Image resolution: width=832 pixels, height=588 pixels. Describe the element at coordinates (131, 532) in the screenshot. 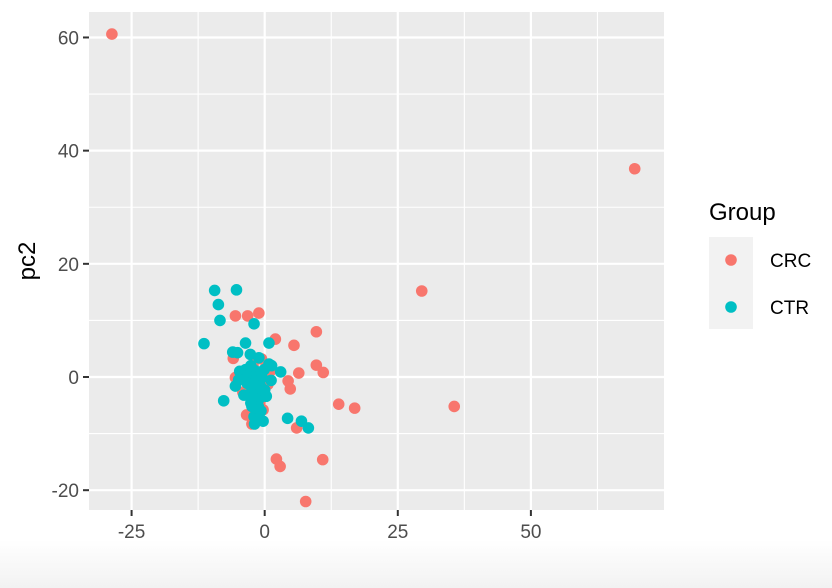

I see `x-tick-label: -25` at that location.